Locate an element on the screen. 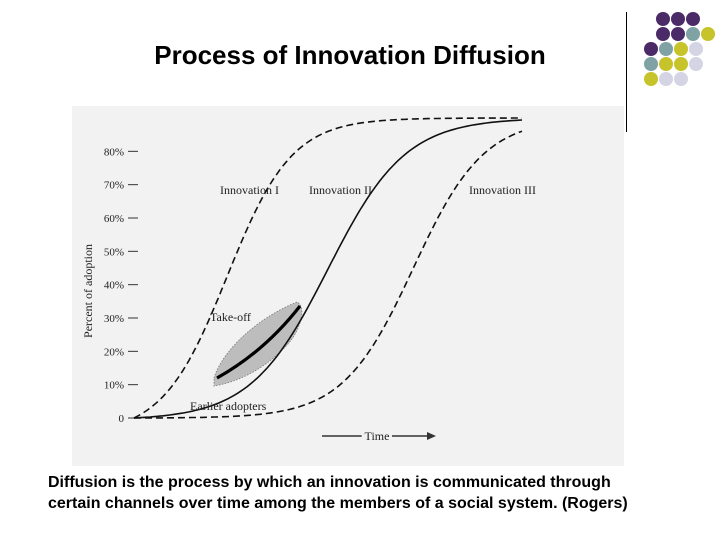 The height and width of the screenshot is (540, 720). y-tick-label: 0 is located at coordinates (122, 419).